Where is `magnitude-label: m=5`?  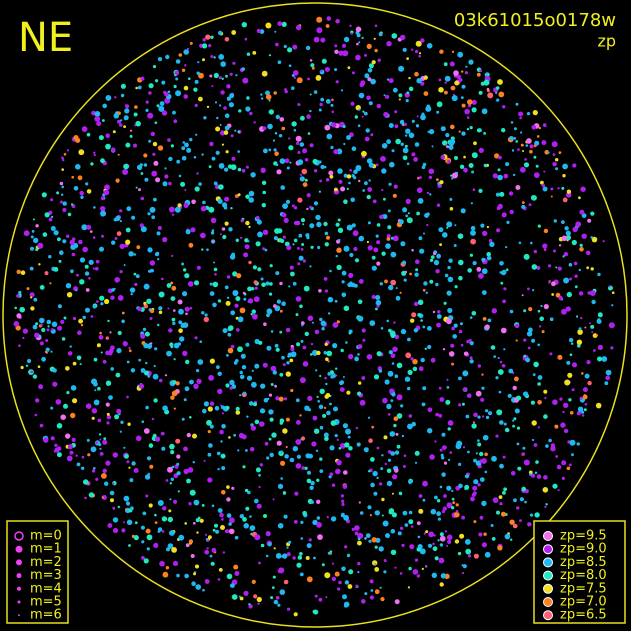 magnitude-label: m=5 is located at coordinates (46, 602).